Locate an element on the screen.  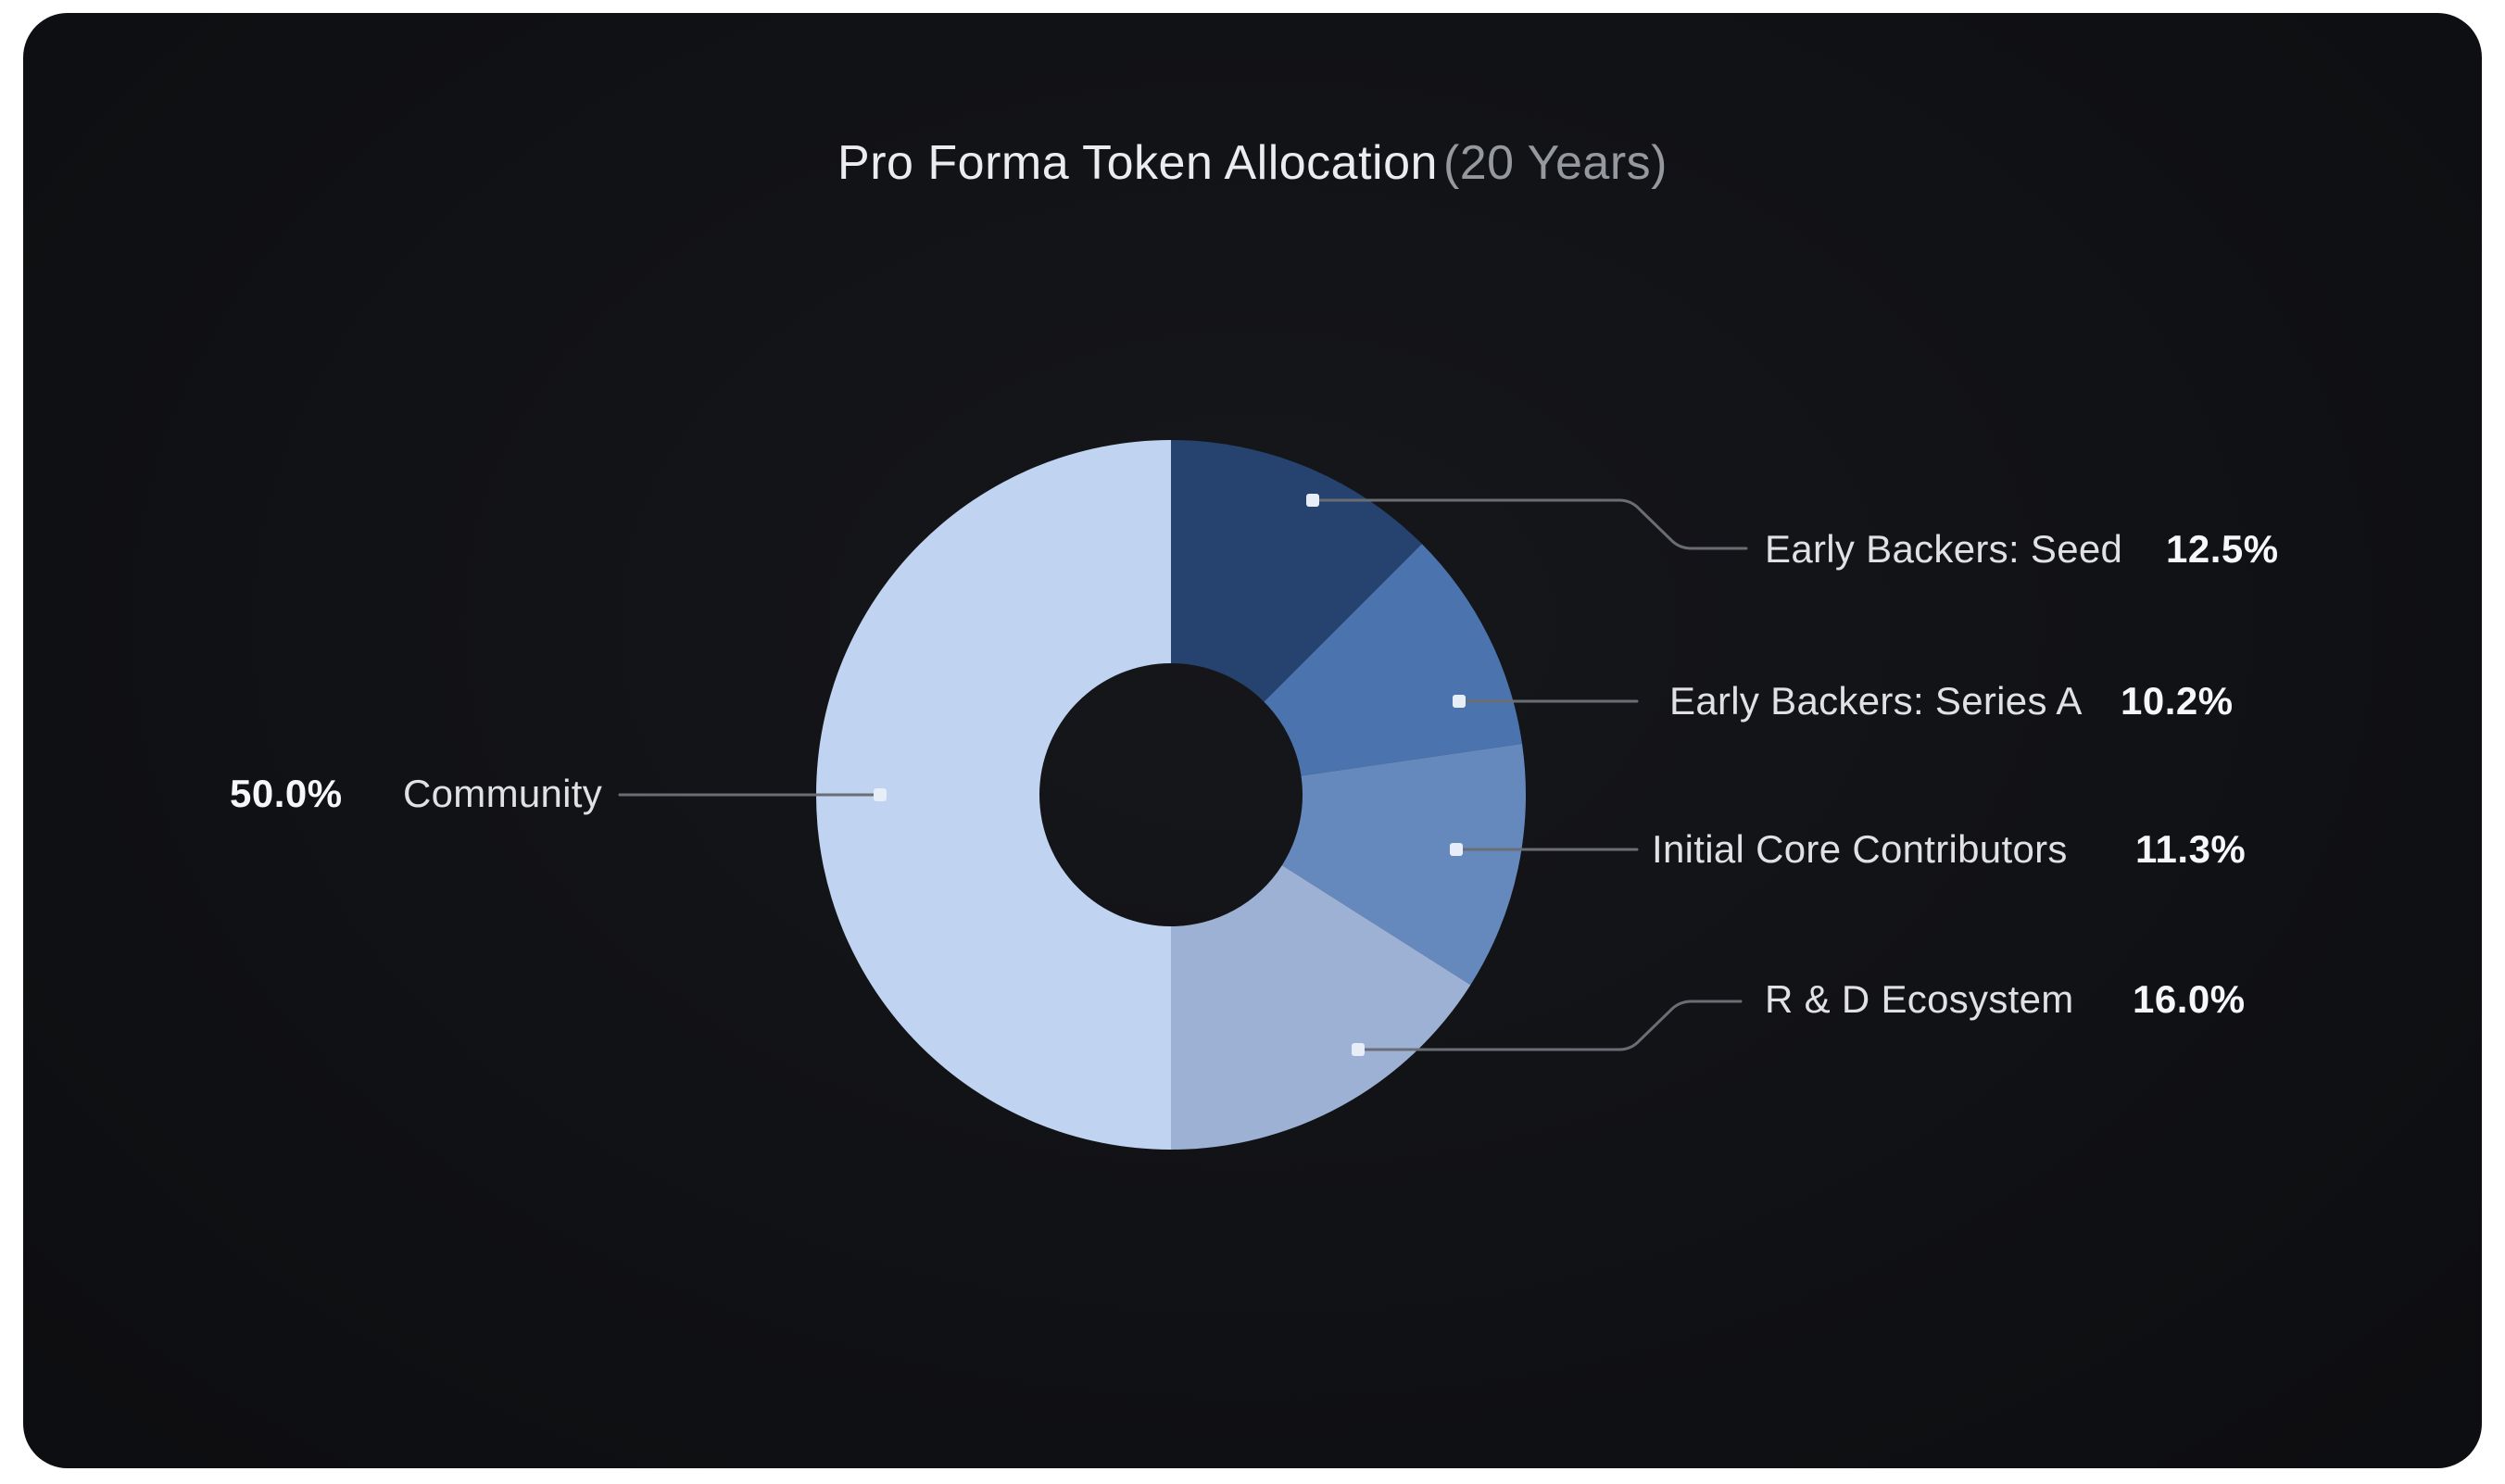
segment-label: Initial Core Contributors is located at coordinates (1860, 849).